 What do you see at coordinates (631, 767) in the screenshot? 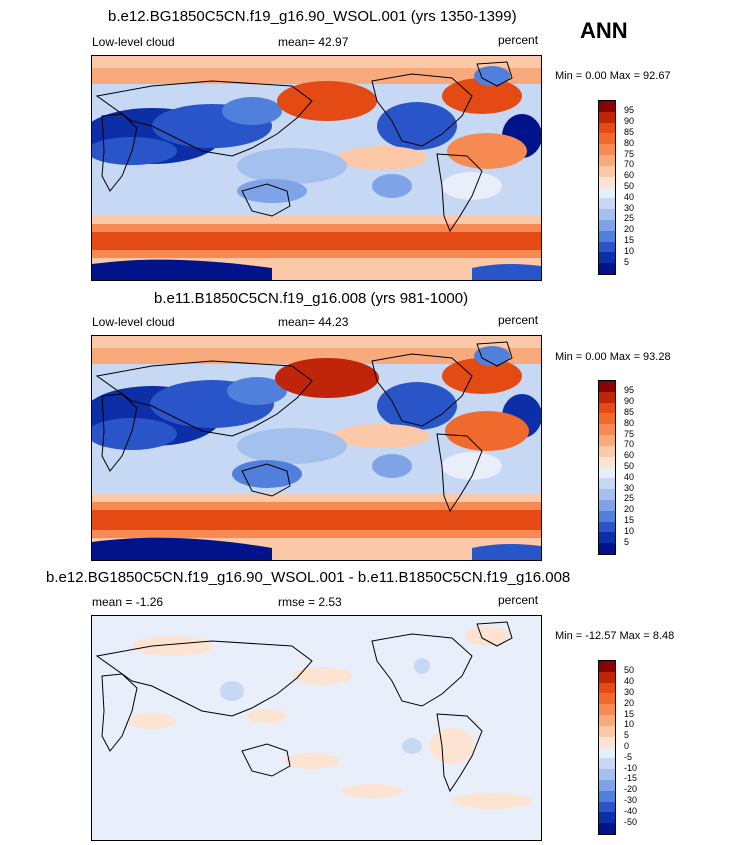
I see `colorbar-tick-label: -10` at bounding box center [631, 767].